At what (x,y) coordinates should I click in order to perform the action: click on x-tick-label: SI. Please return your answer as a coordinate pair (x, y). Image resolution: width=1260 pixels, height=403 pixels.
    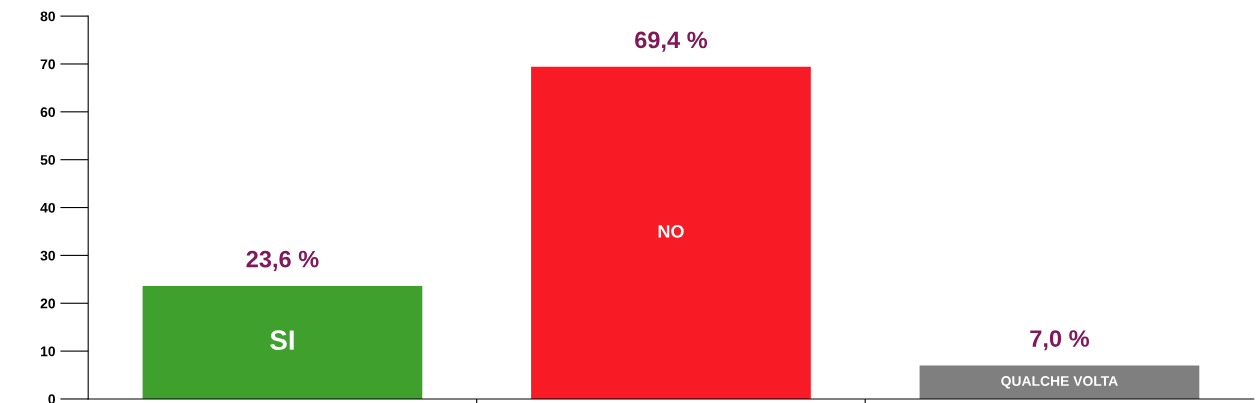
    Looking at the image, I should click on (282, 340).